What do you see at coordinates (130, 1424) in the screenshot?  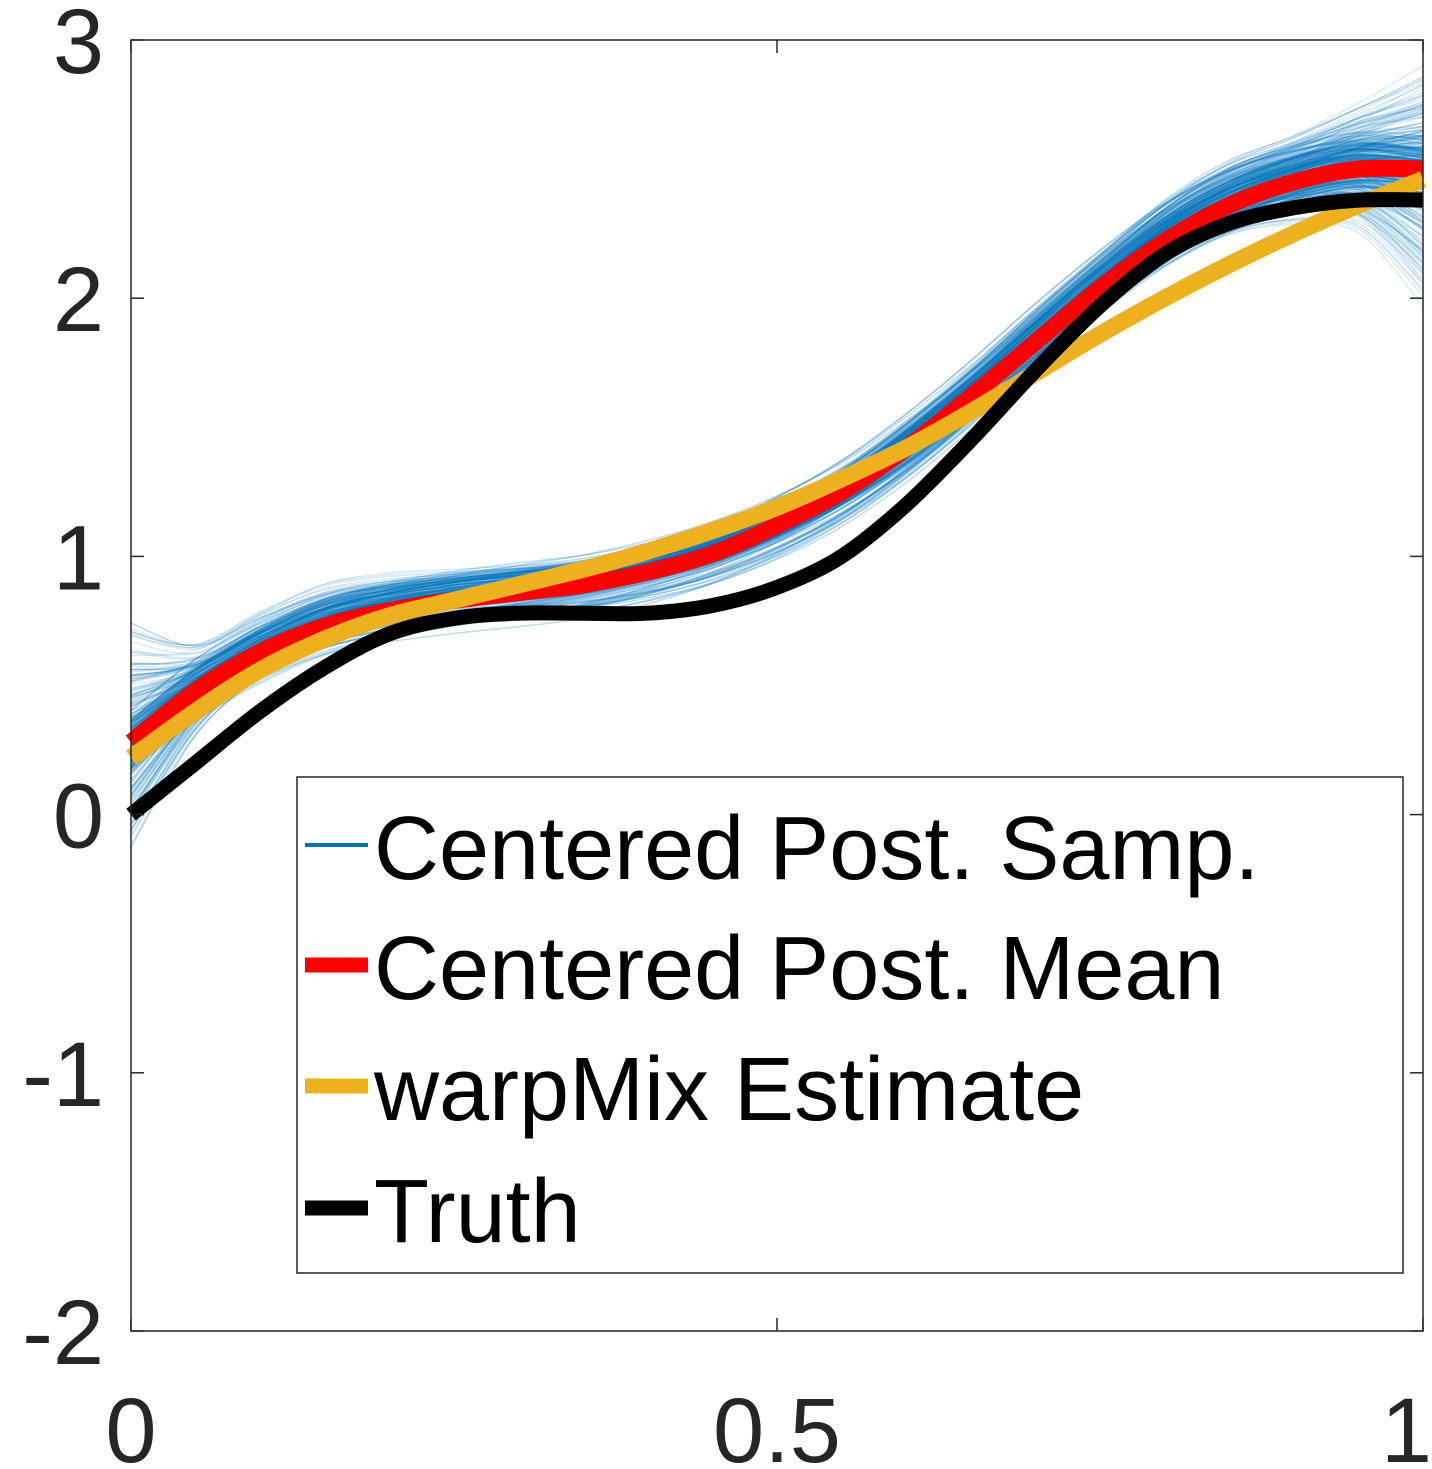 I see `x-tick-label: 0` at bounding box center [130, 1424].